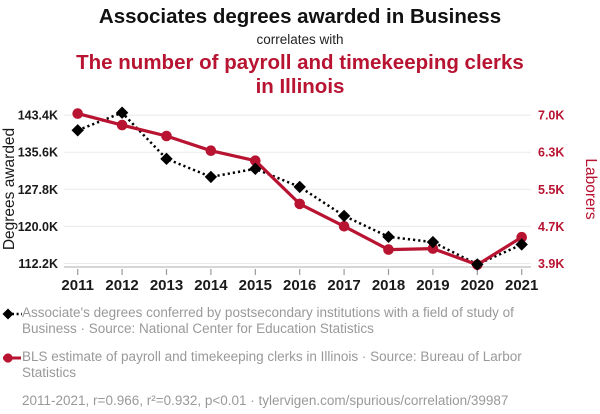 This screenshot has width=600, height=414. What do you see at coordinates (300, 16) in the screenshot?
I see `chart-title: Associates degrees awarded in Business` at bounding box center [300, 16].